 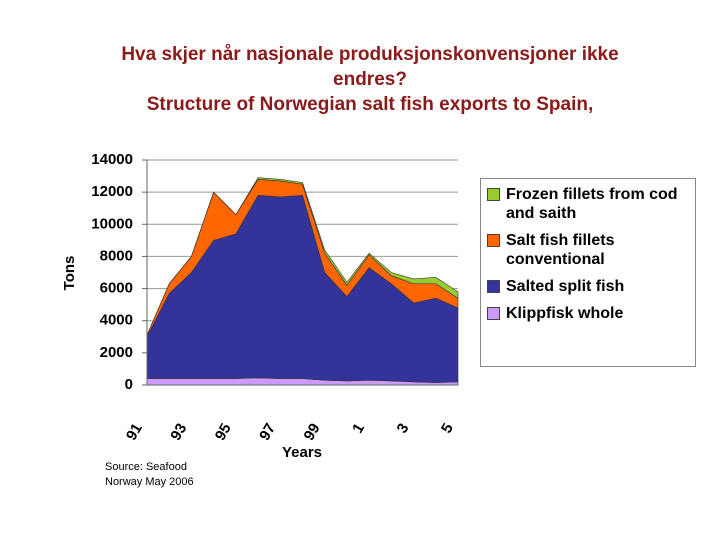 What do you see at coordinates (592, 204) in the screenshot?
I see `legend-label: Frozen fillets from cod and saith` at bounding box center [592, 204].